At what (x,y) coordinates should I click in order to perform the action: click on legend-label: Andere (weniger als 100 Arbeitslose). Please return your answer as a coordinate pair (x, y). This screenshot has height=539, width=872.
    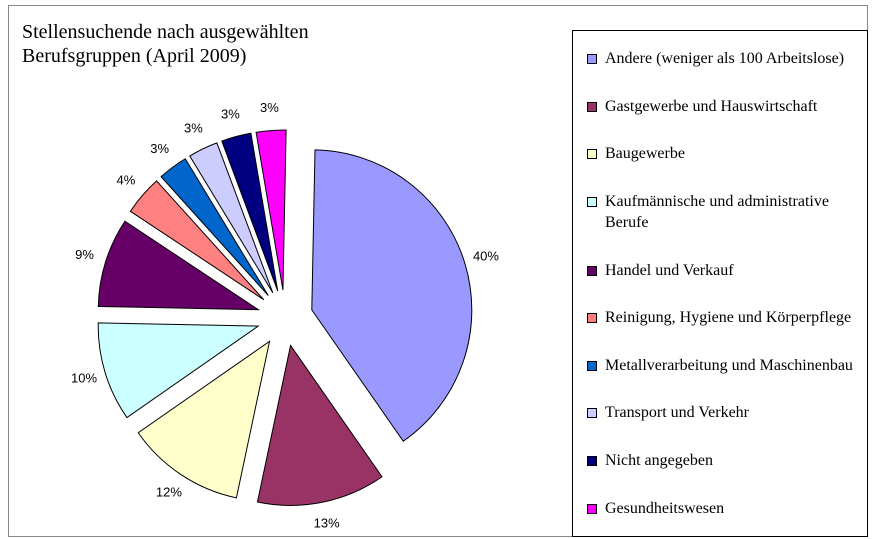
    Looking at the image, I should click on (725, 59).